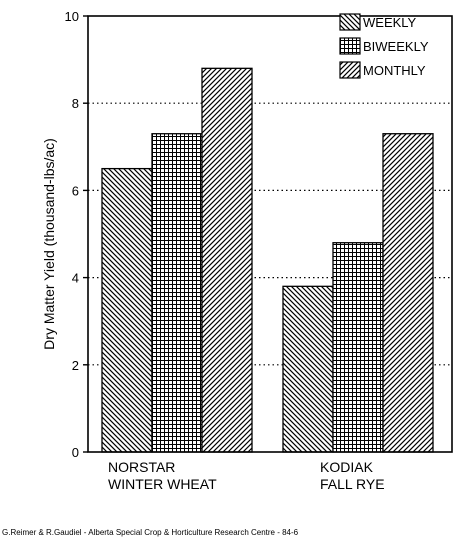 The height and width of the screenshot is (541, 470). What do you see at coordinates (350, 46) in the screenshot?
I see `legend-swatch-biweekly` at bounding box center [350, 46].